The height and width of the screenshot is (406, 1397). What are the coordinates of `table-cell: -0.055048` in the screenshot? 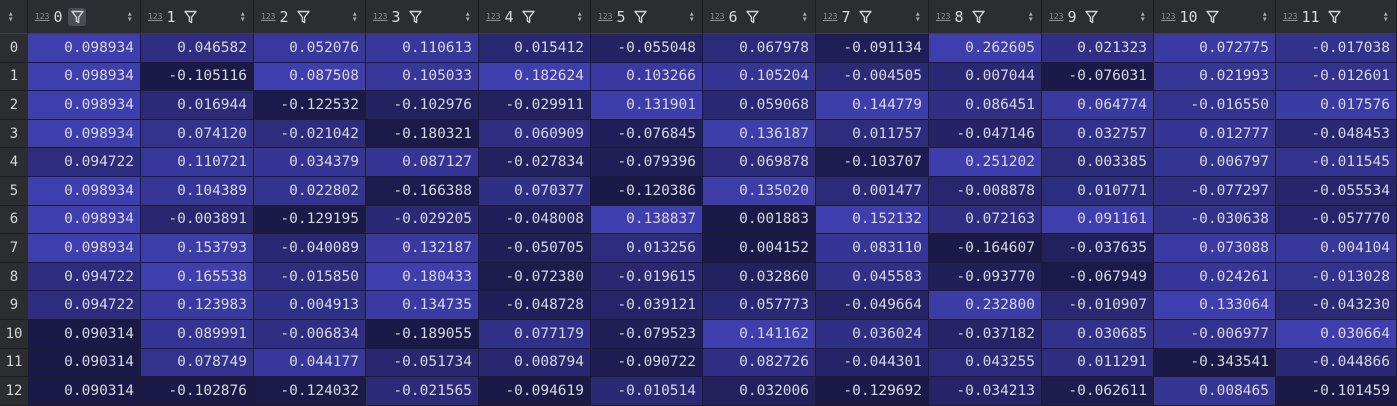 It's located at (647, 48).